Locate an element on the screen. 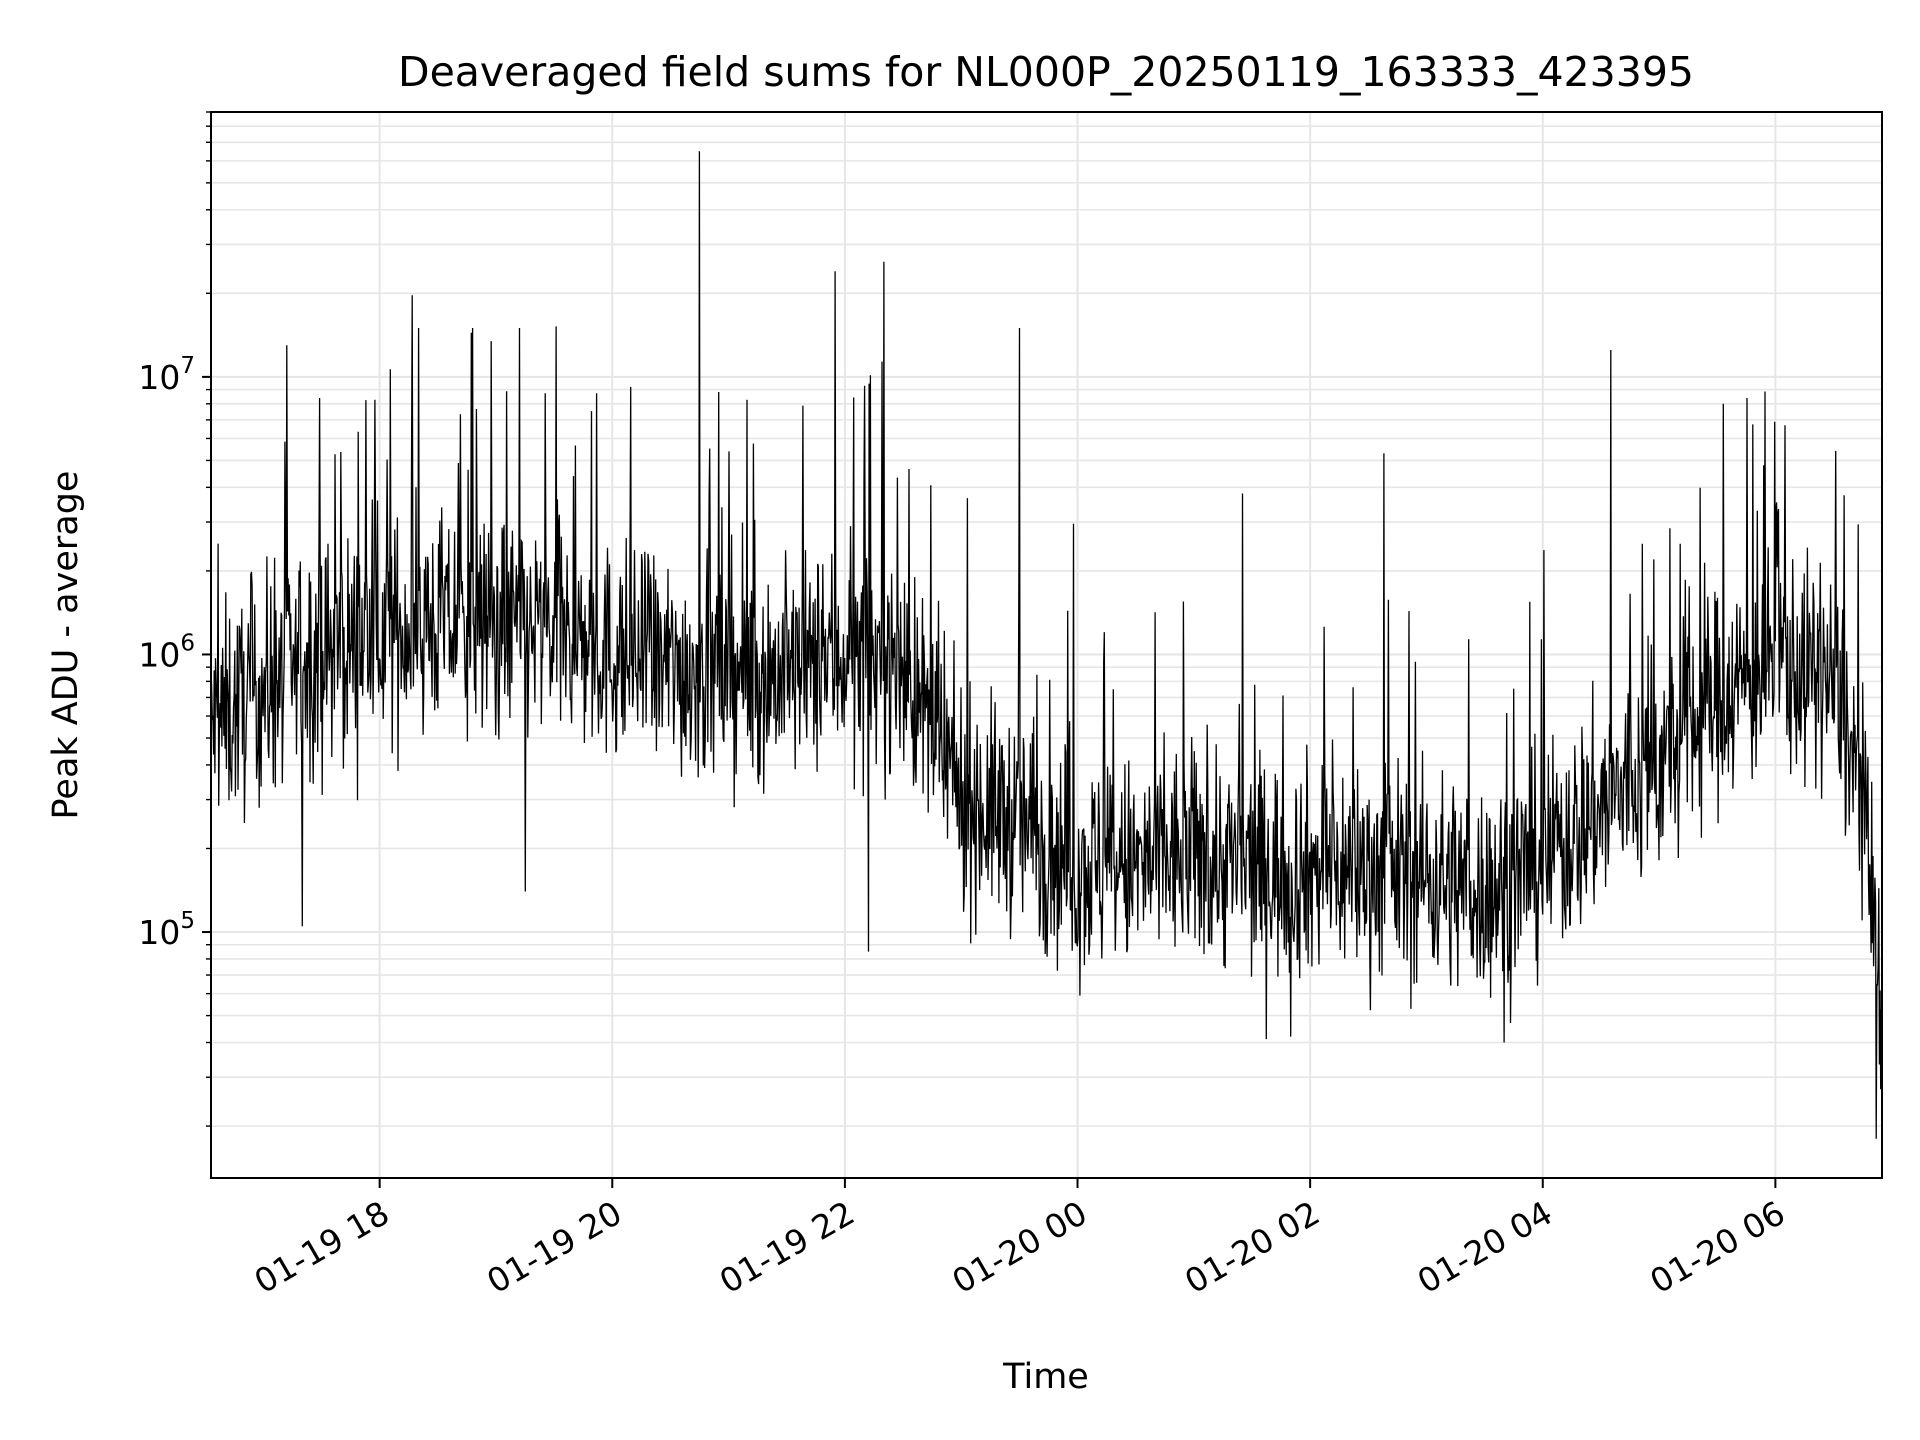 The height and width of the screenshot is (1440, 1920). y-tick-exponent: 5 is located at coordinates (187, 921).